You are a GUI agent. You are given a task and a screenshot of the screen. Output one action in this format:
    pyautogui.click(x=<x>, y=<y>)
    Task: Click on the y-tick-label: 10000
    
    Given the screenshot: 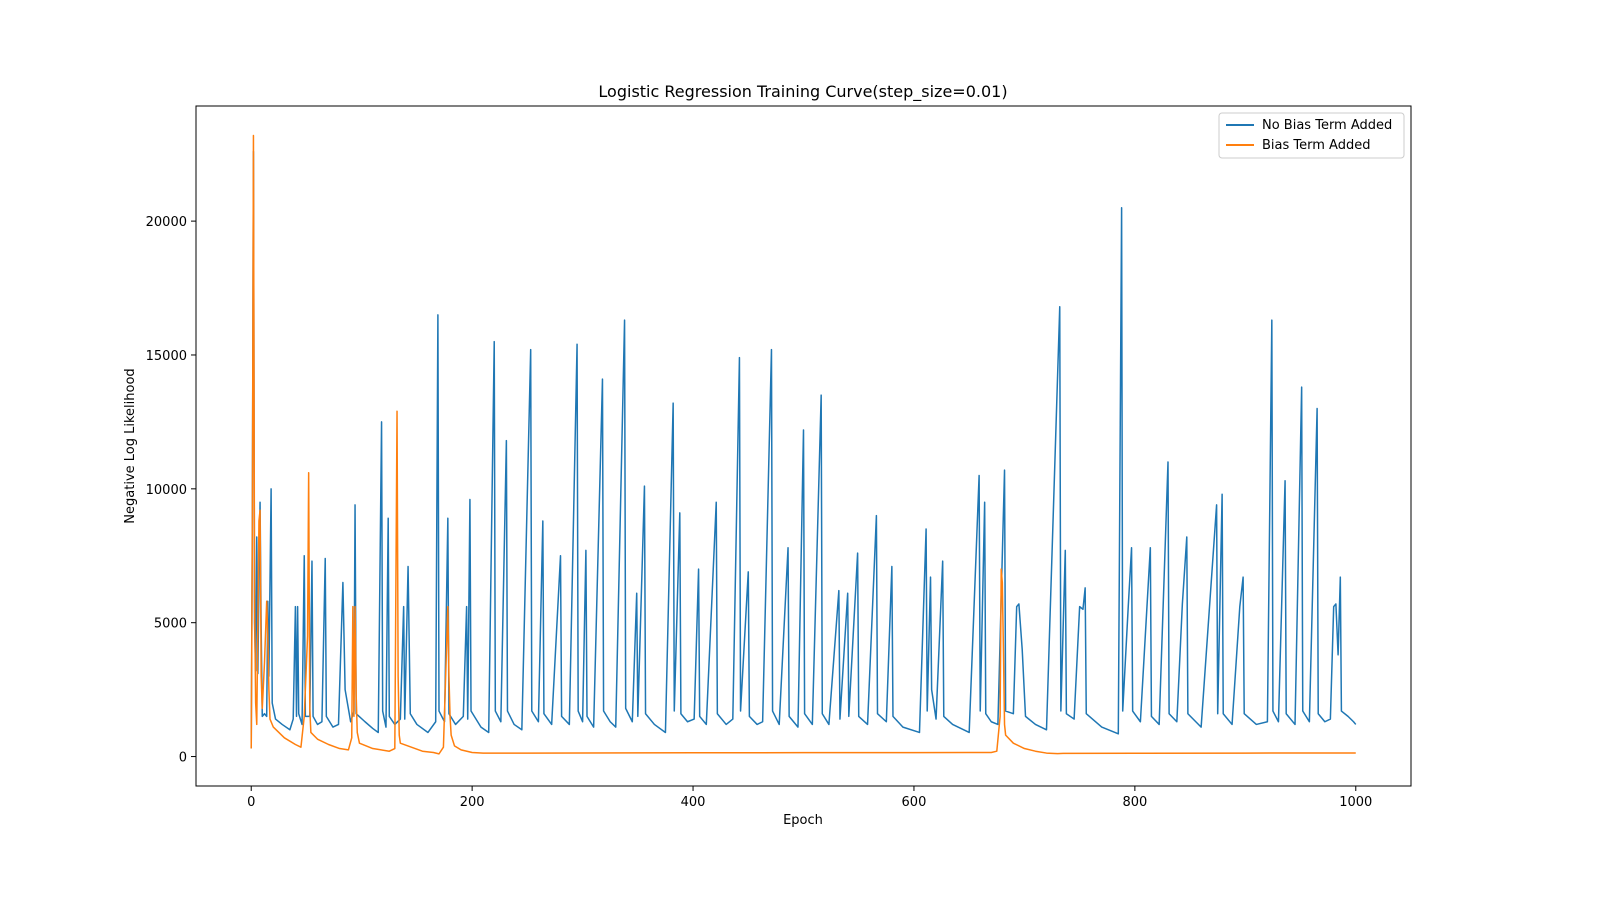 What is the action you would take?
    pyautogui.click(x=166, y=490)
    